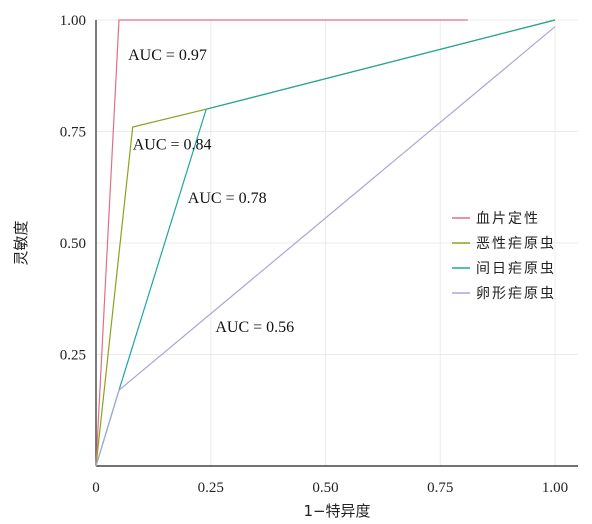  I want to click on x-tick-label: 0, so click(96, 488).